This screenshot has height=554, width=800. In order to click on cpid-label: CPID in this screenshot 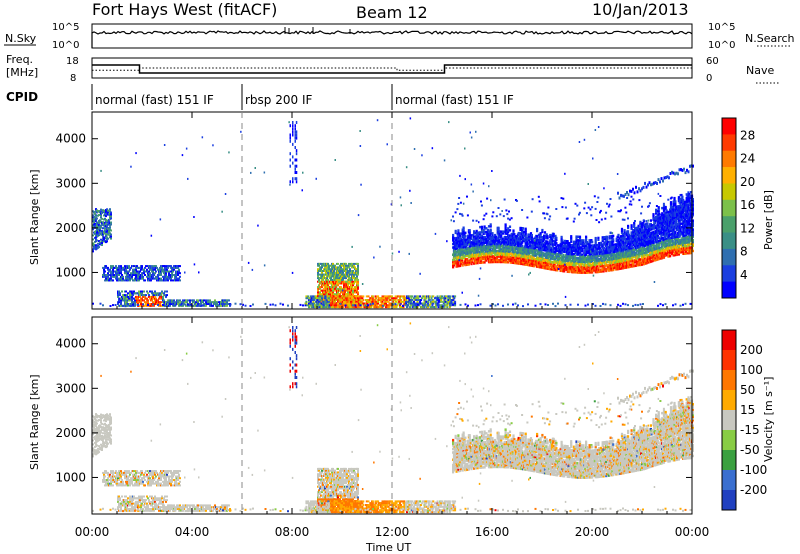, I will do `click(22, 97)`.